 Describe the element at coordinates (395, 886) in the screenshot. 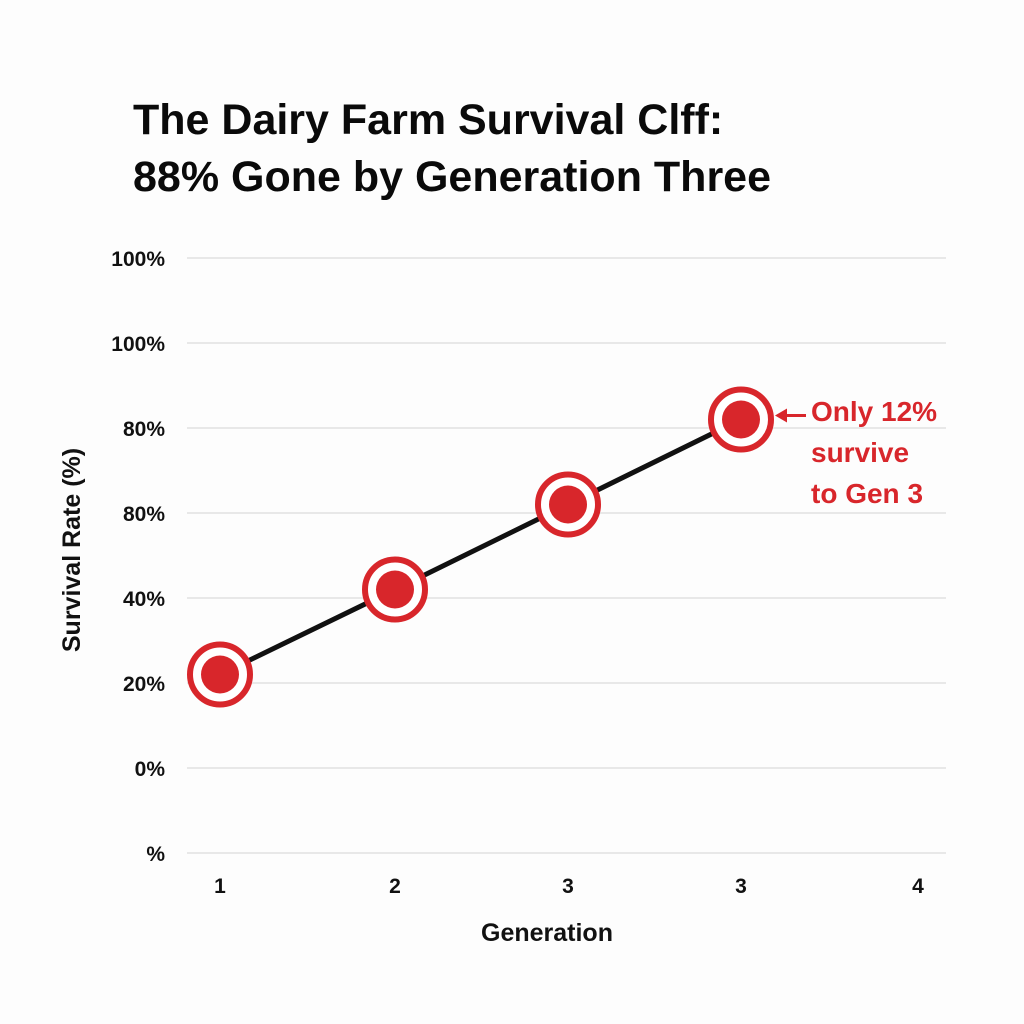

I see `x-tick-label: 2` at that location.